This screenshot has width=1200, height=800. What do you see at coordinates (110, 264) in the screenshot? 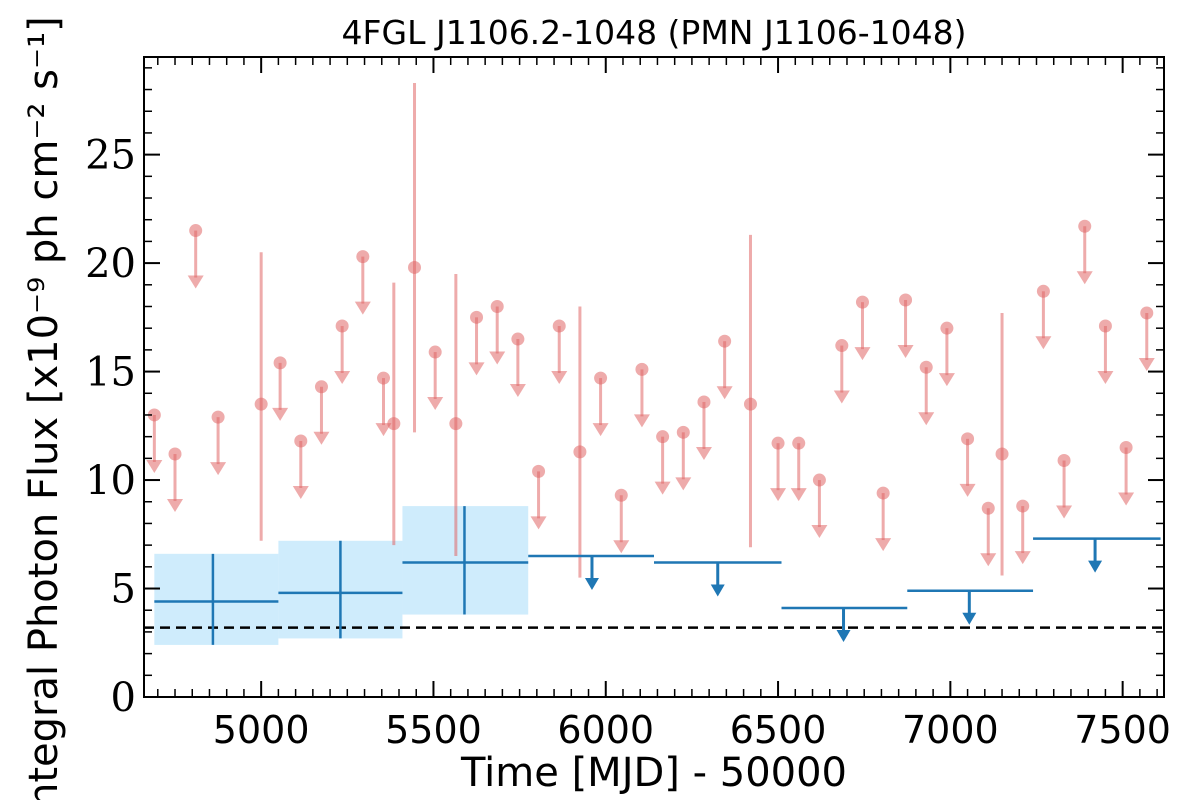
I see `y-tick-label: 20` at bounding box center [110, 264].